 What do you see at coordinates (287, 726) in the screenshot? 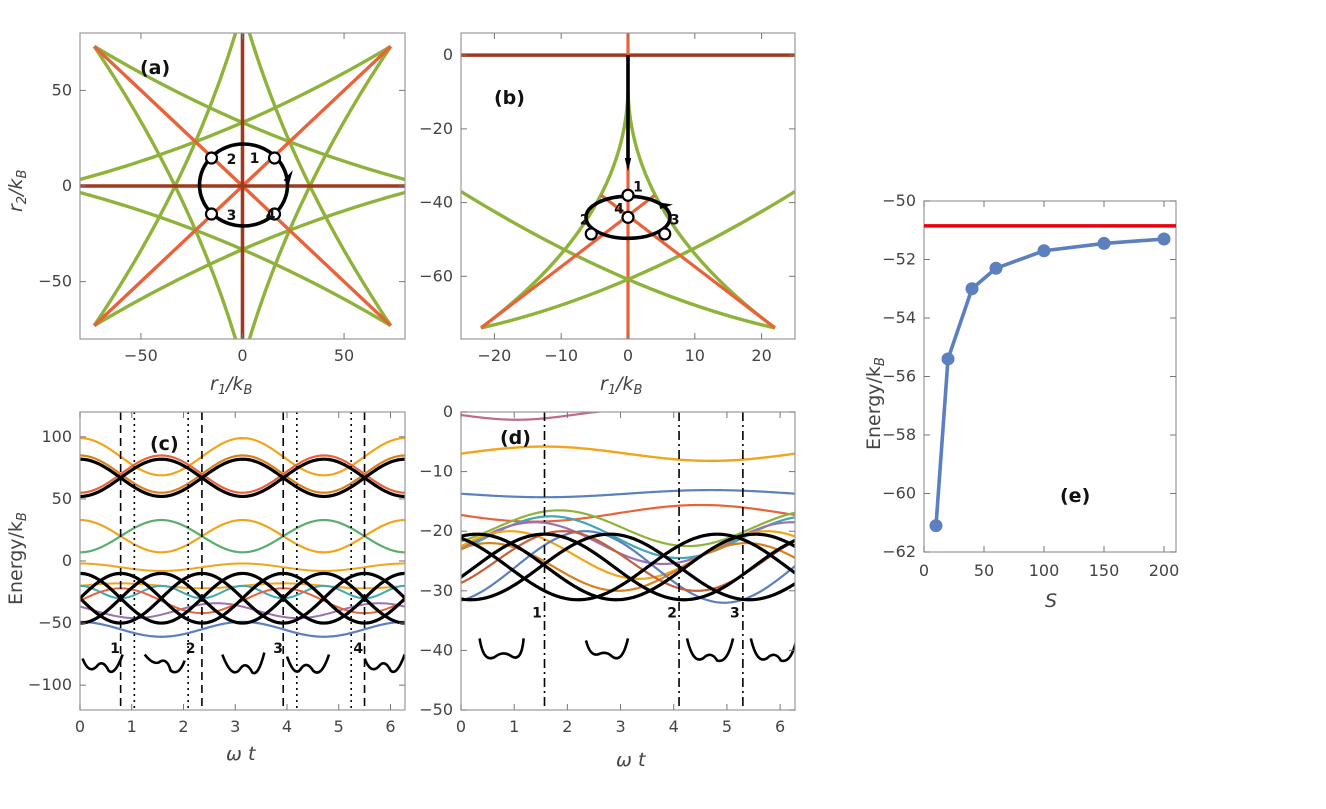
I see `x-tick-label: 4` at bounding box center [287, 726].